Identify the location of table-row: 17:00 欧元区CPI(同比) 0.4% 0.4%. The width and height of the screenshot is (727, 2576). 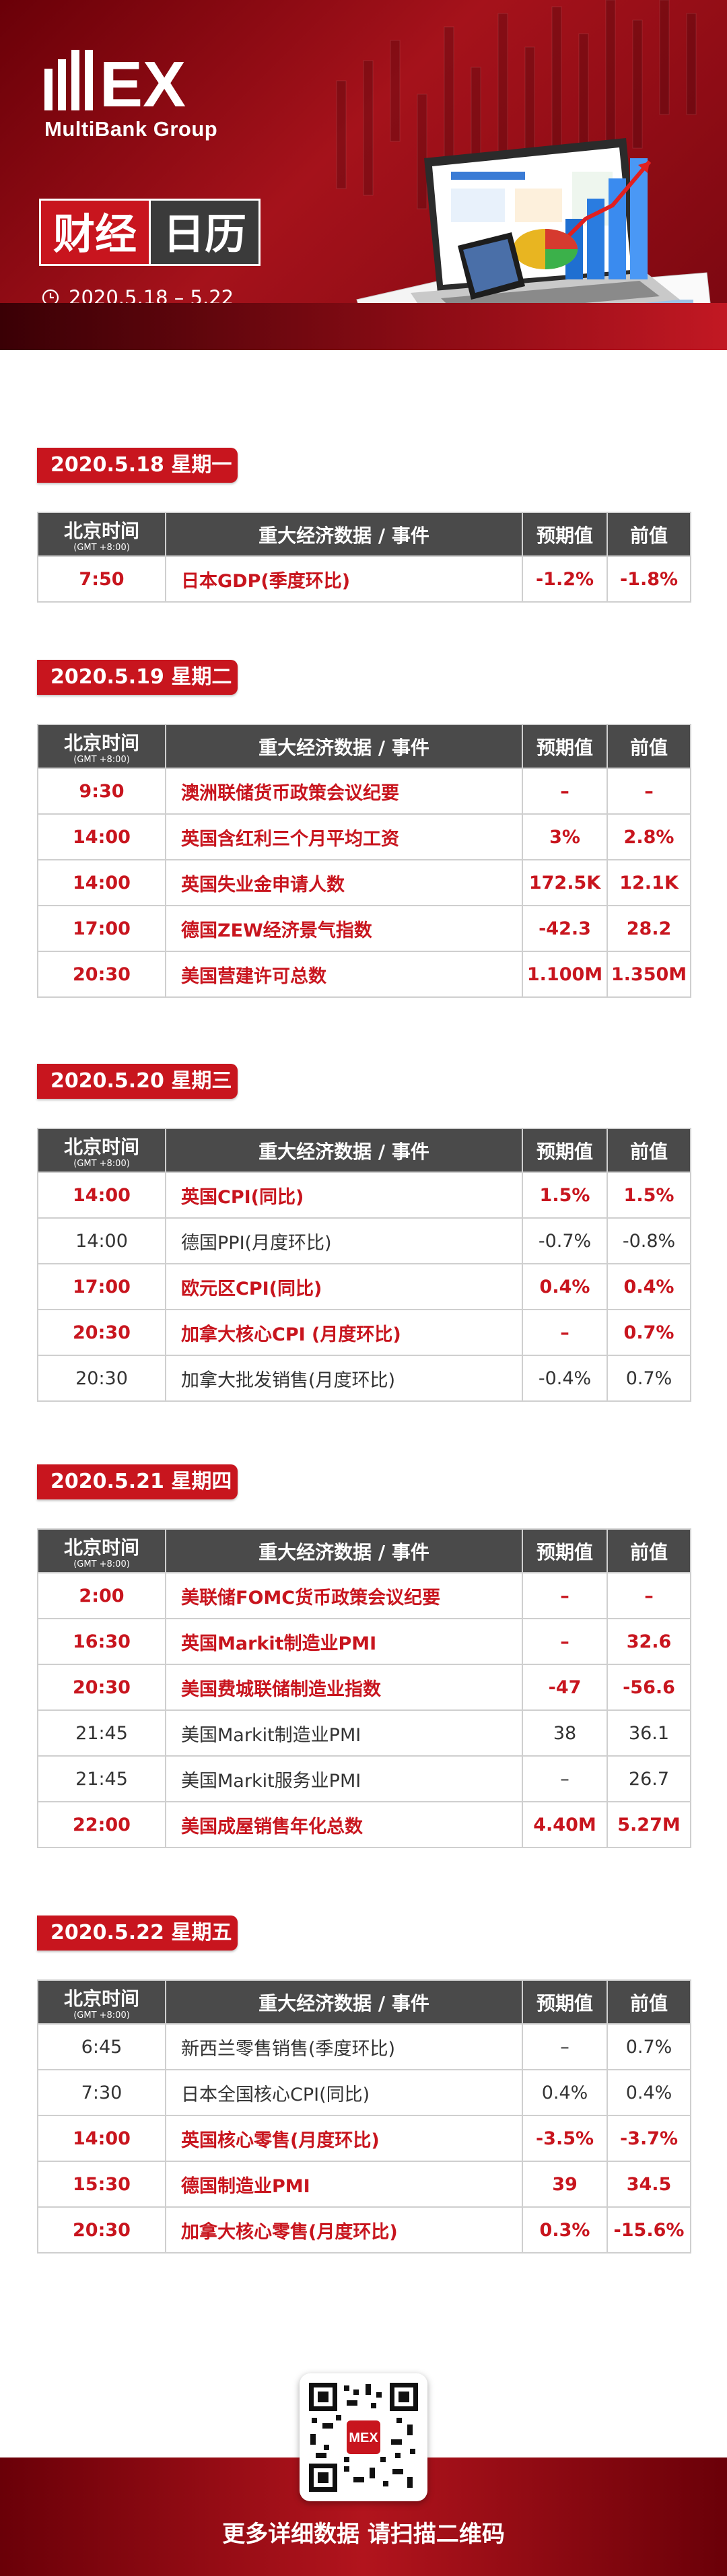
(364, 1286).